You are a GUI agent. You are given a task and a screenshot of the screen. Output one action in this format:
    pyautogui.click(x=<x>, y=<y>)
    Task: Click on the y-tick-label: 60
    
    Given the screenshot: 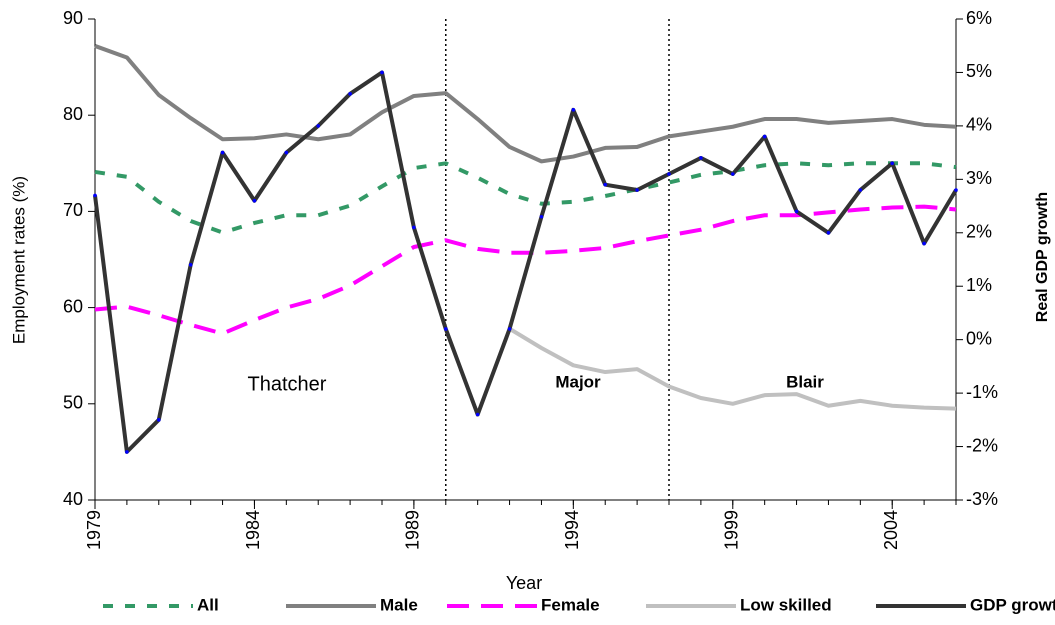 What is the action you would take?
    pyautogui.click(x=73, y=306)
    